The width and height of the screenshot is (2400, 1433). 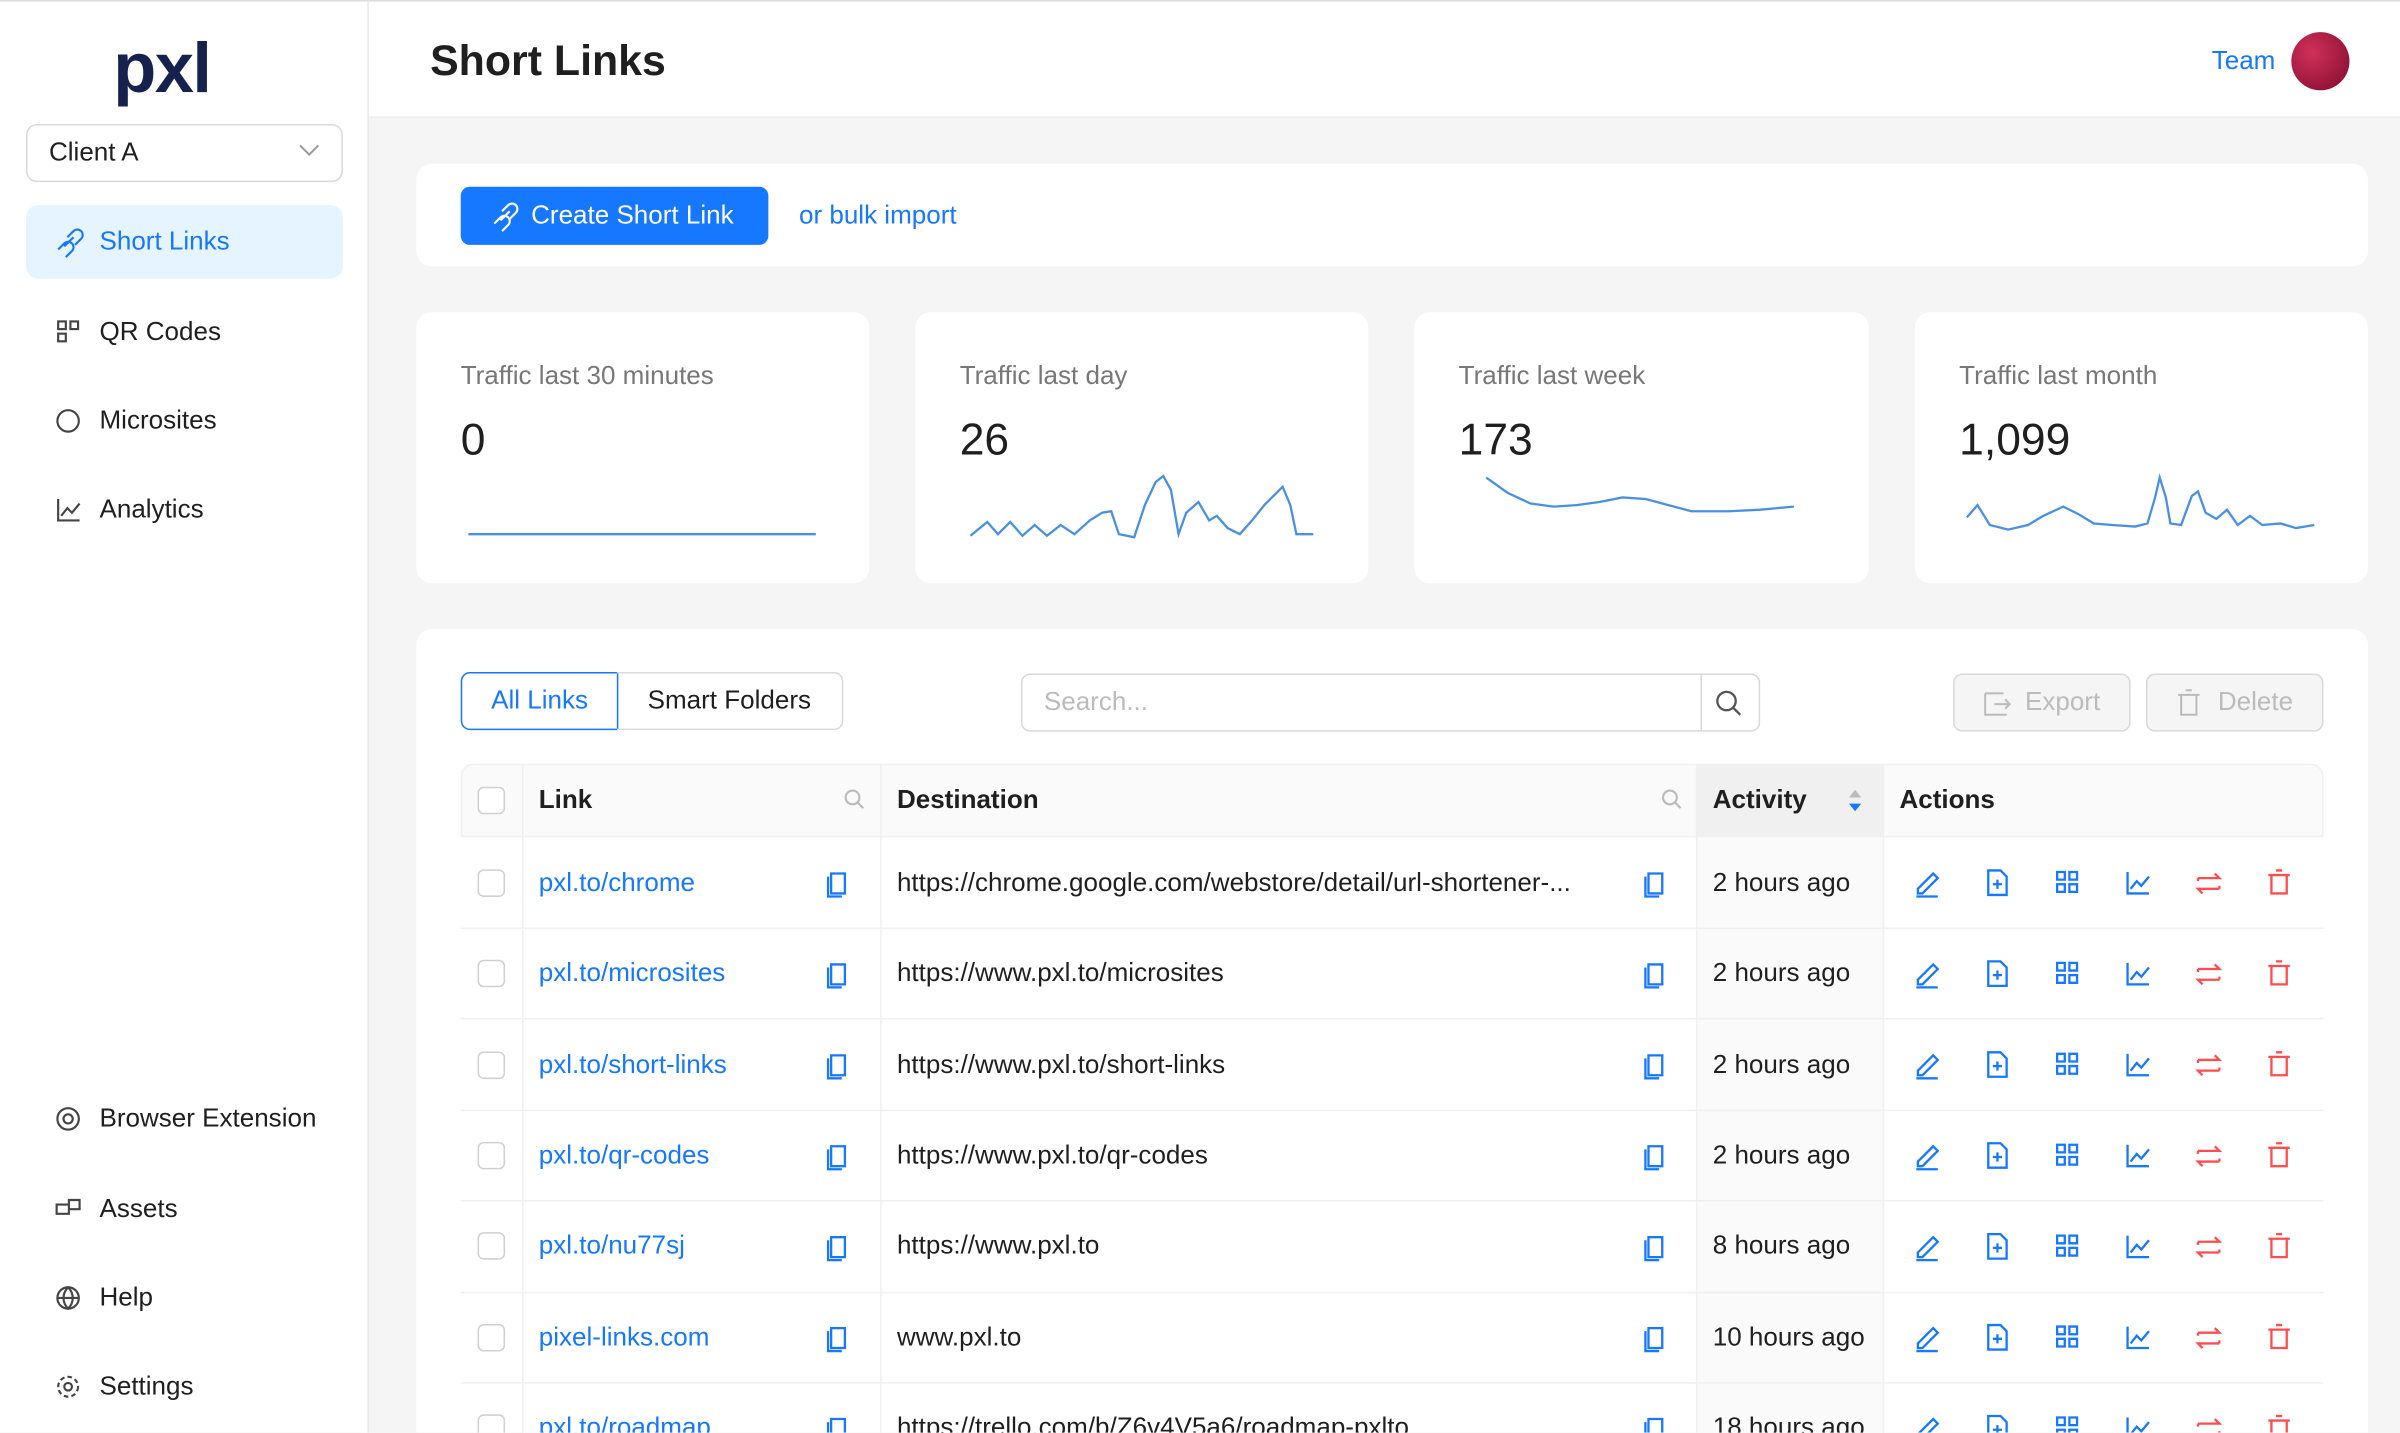 I want to click on logo: pxl, so click(x=162, y=67).